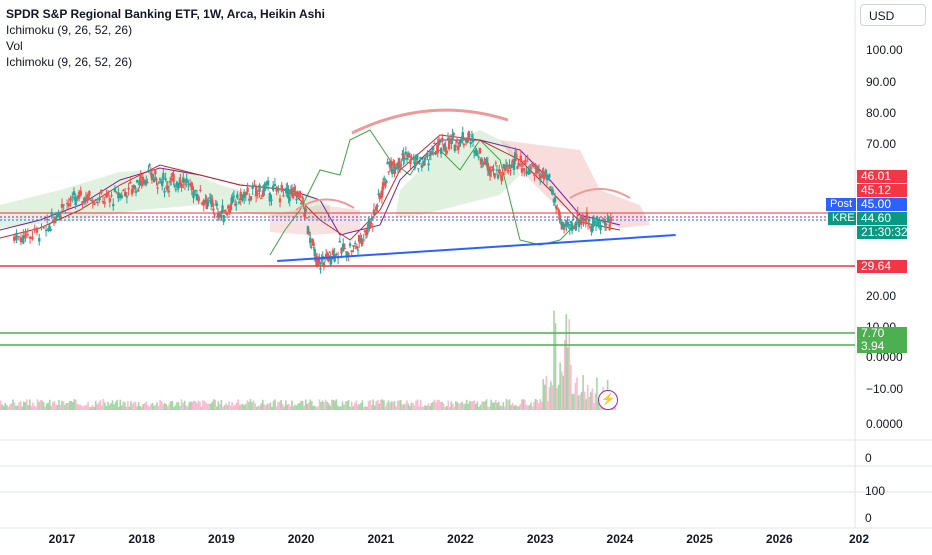  I want to click on legend-indicator-ichimoku-1: Ichimoku (9, 26, 52, 26), so click(69, 30).